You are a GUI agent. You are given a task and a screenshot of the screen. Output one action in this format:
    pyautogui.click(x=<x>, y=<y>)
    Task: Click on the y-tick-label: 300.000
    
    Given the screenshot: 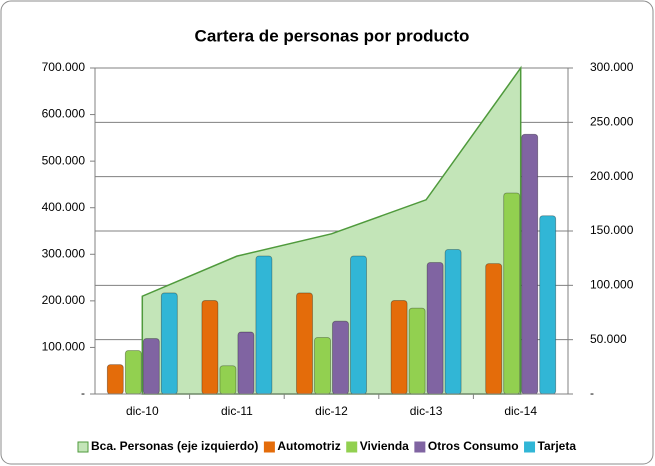 What is the action you would take?
    pyautogui.click(x=64, y=253)
    